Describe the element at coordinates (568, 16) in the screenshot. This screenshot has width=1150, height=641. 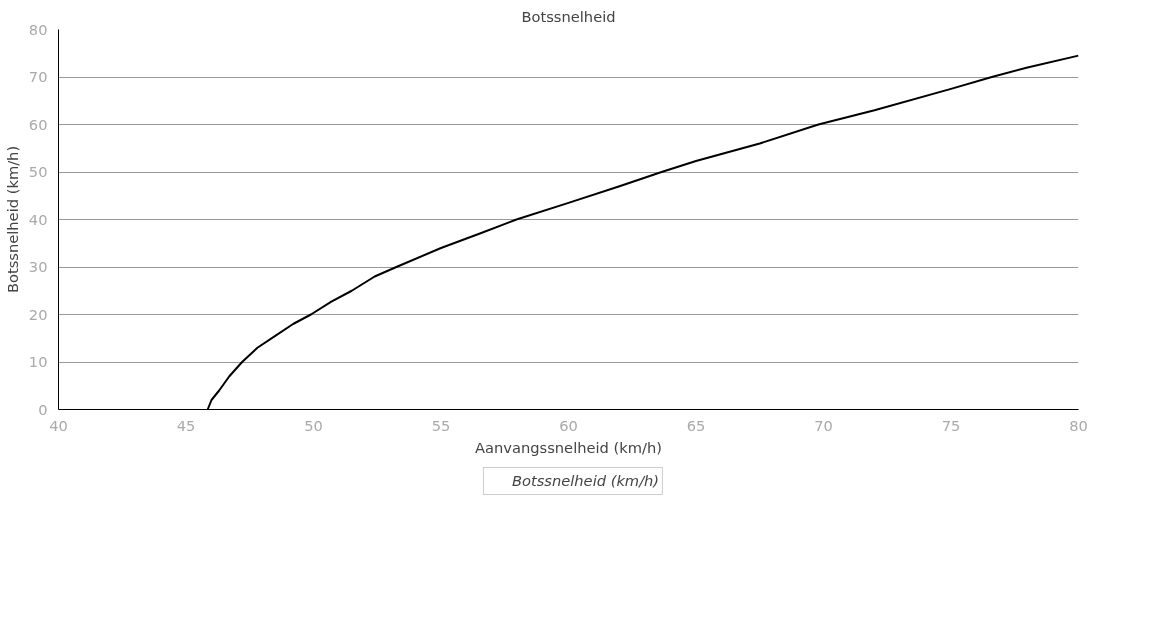
I see `chart-title: Botssnelheid` at that location.